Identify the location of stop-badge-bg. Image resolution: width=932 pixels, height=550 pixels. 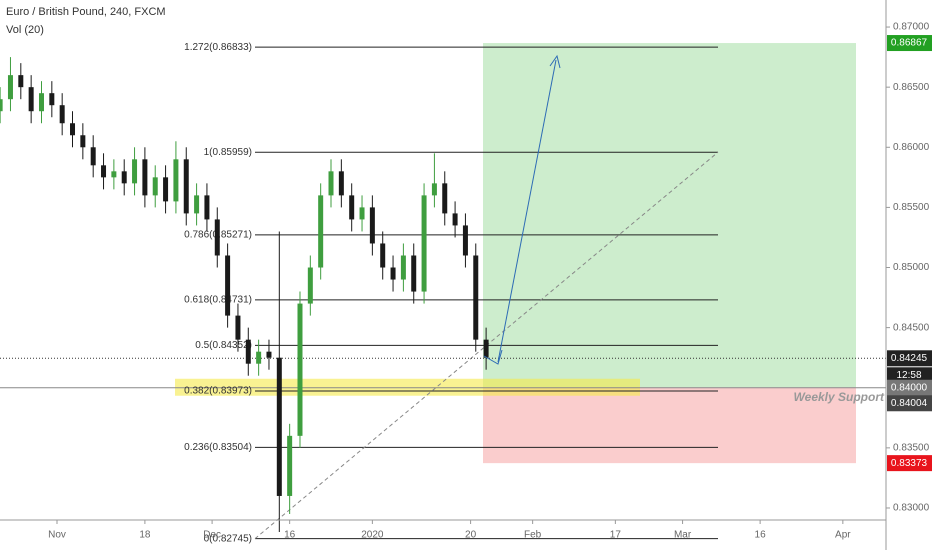
(909, 463).